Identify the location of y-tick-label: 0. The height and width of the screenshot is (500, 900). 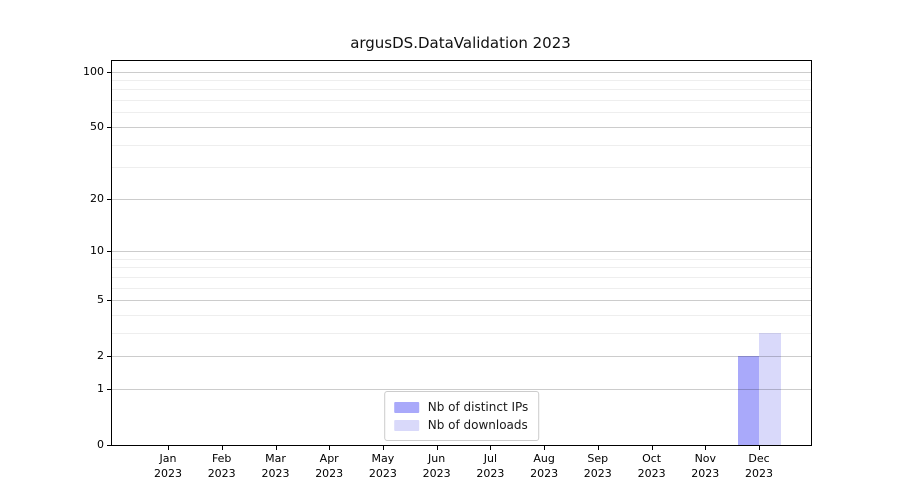
(100, 444).